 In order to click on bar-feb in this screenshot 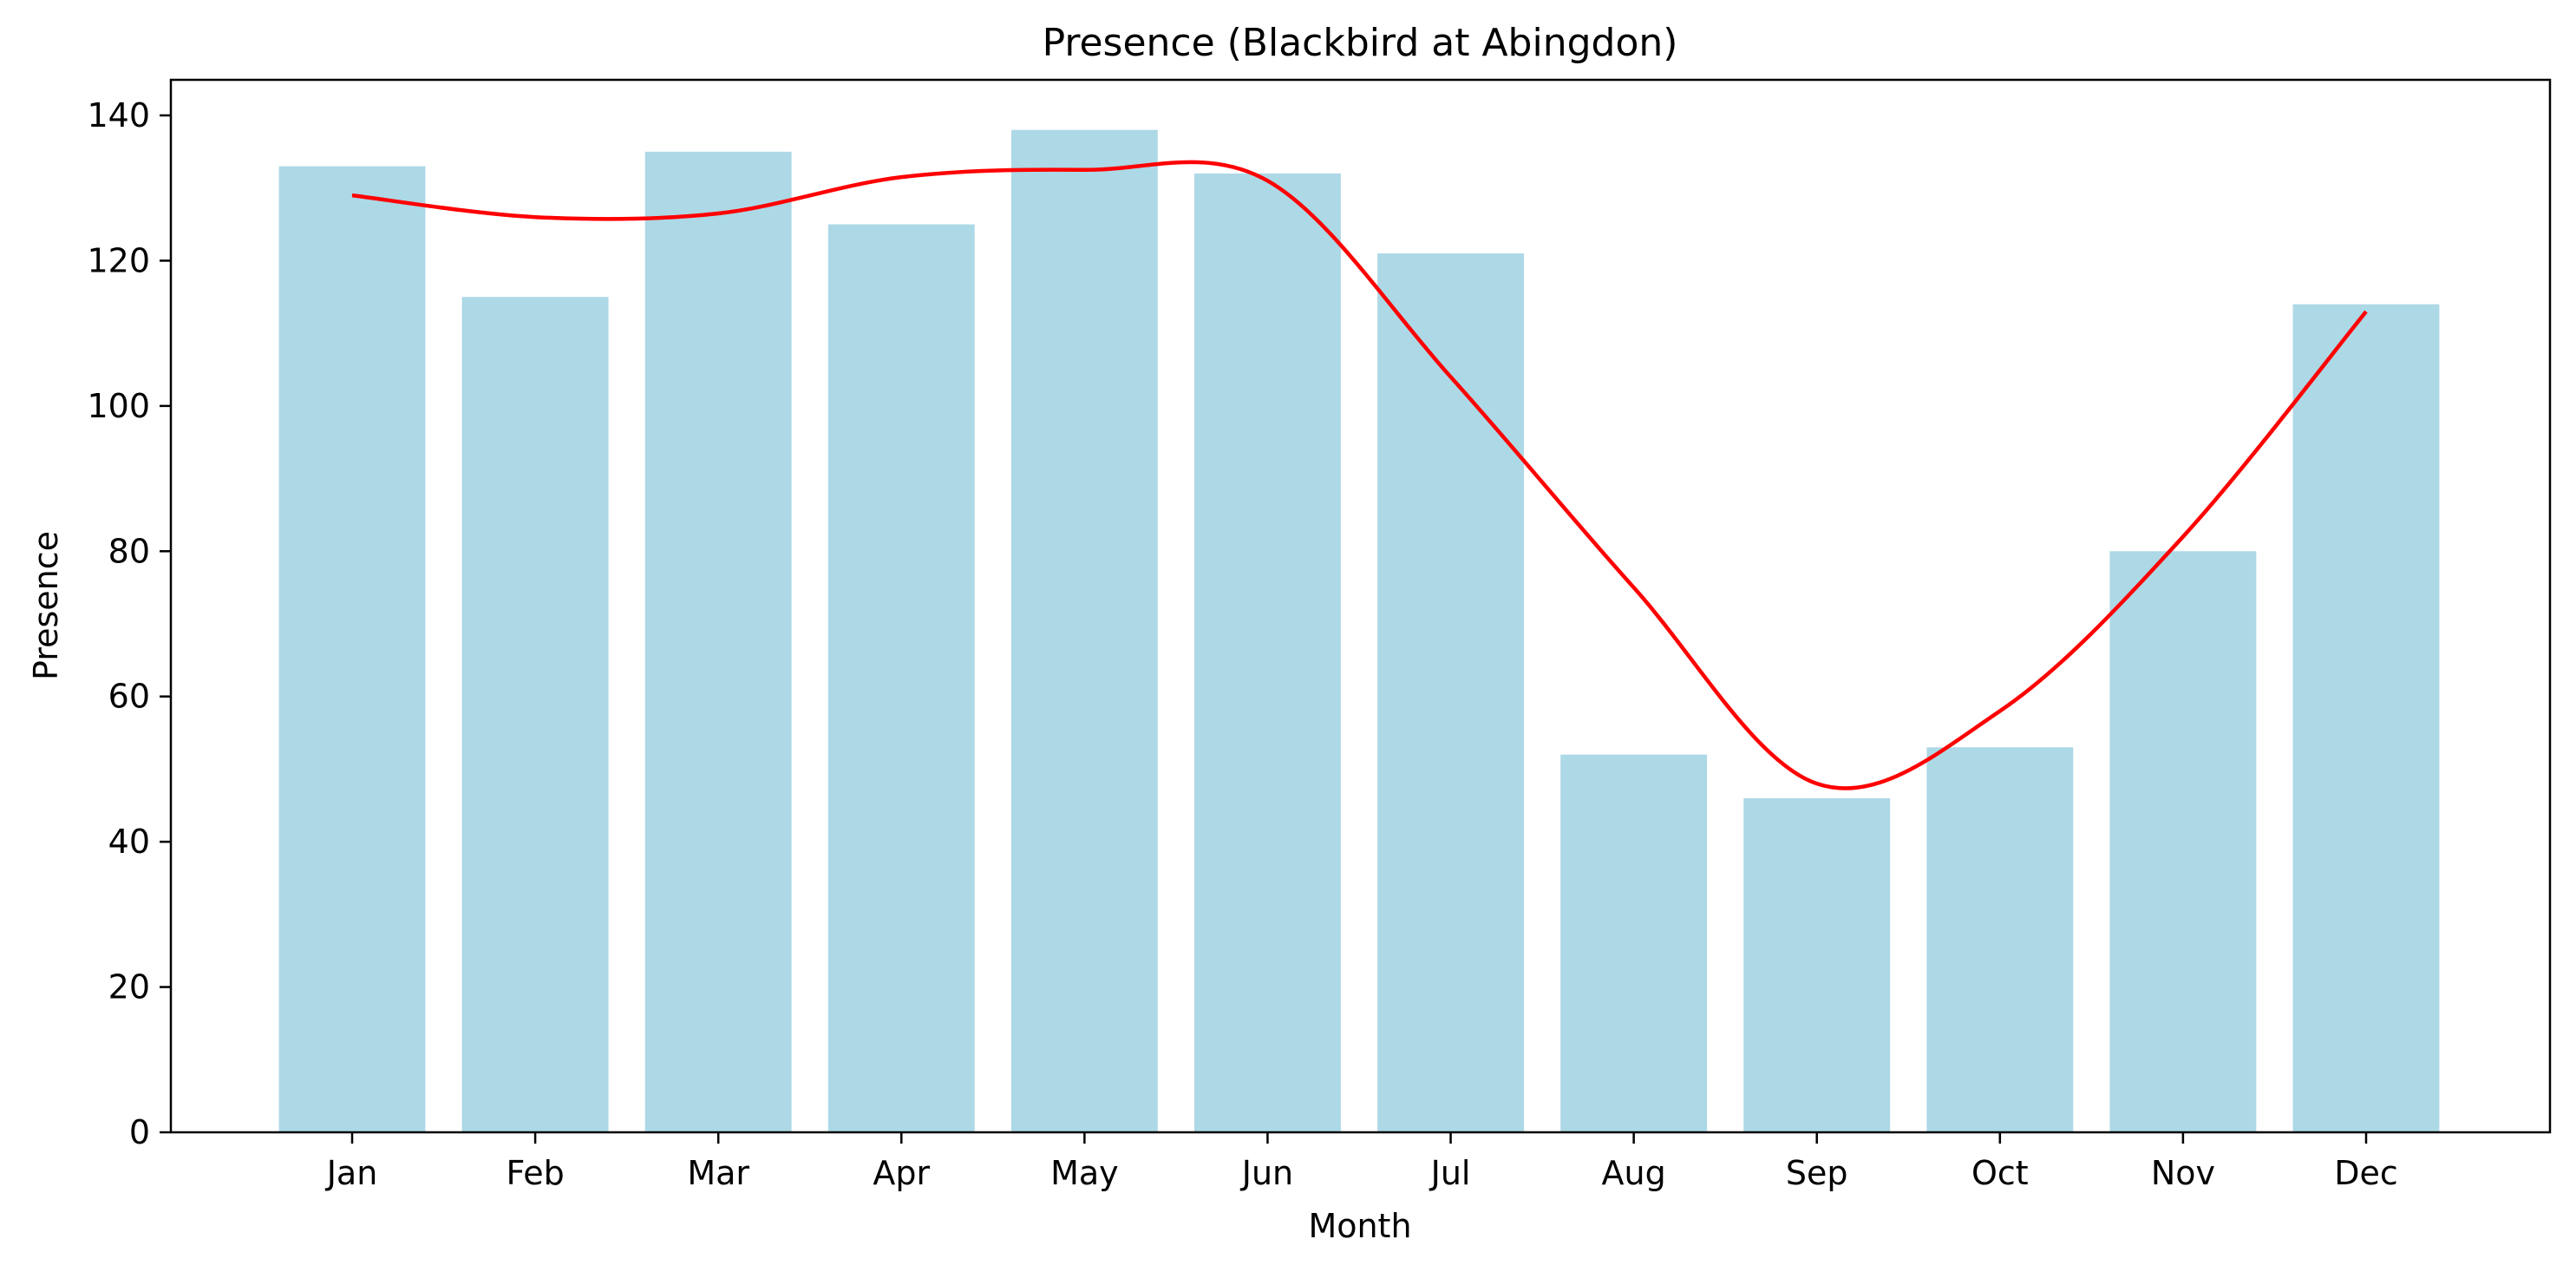, I will do `click(535, 714)`.